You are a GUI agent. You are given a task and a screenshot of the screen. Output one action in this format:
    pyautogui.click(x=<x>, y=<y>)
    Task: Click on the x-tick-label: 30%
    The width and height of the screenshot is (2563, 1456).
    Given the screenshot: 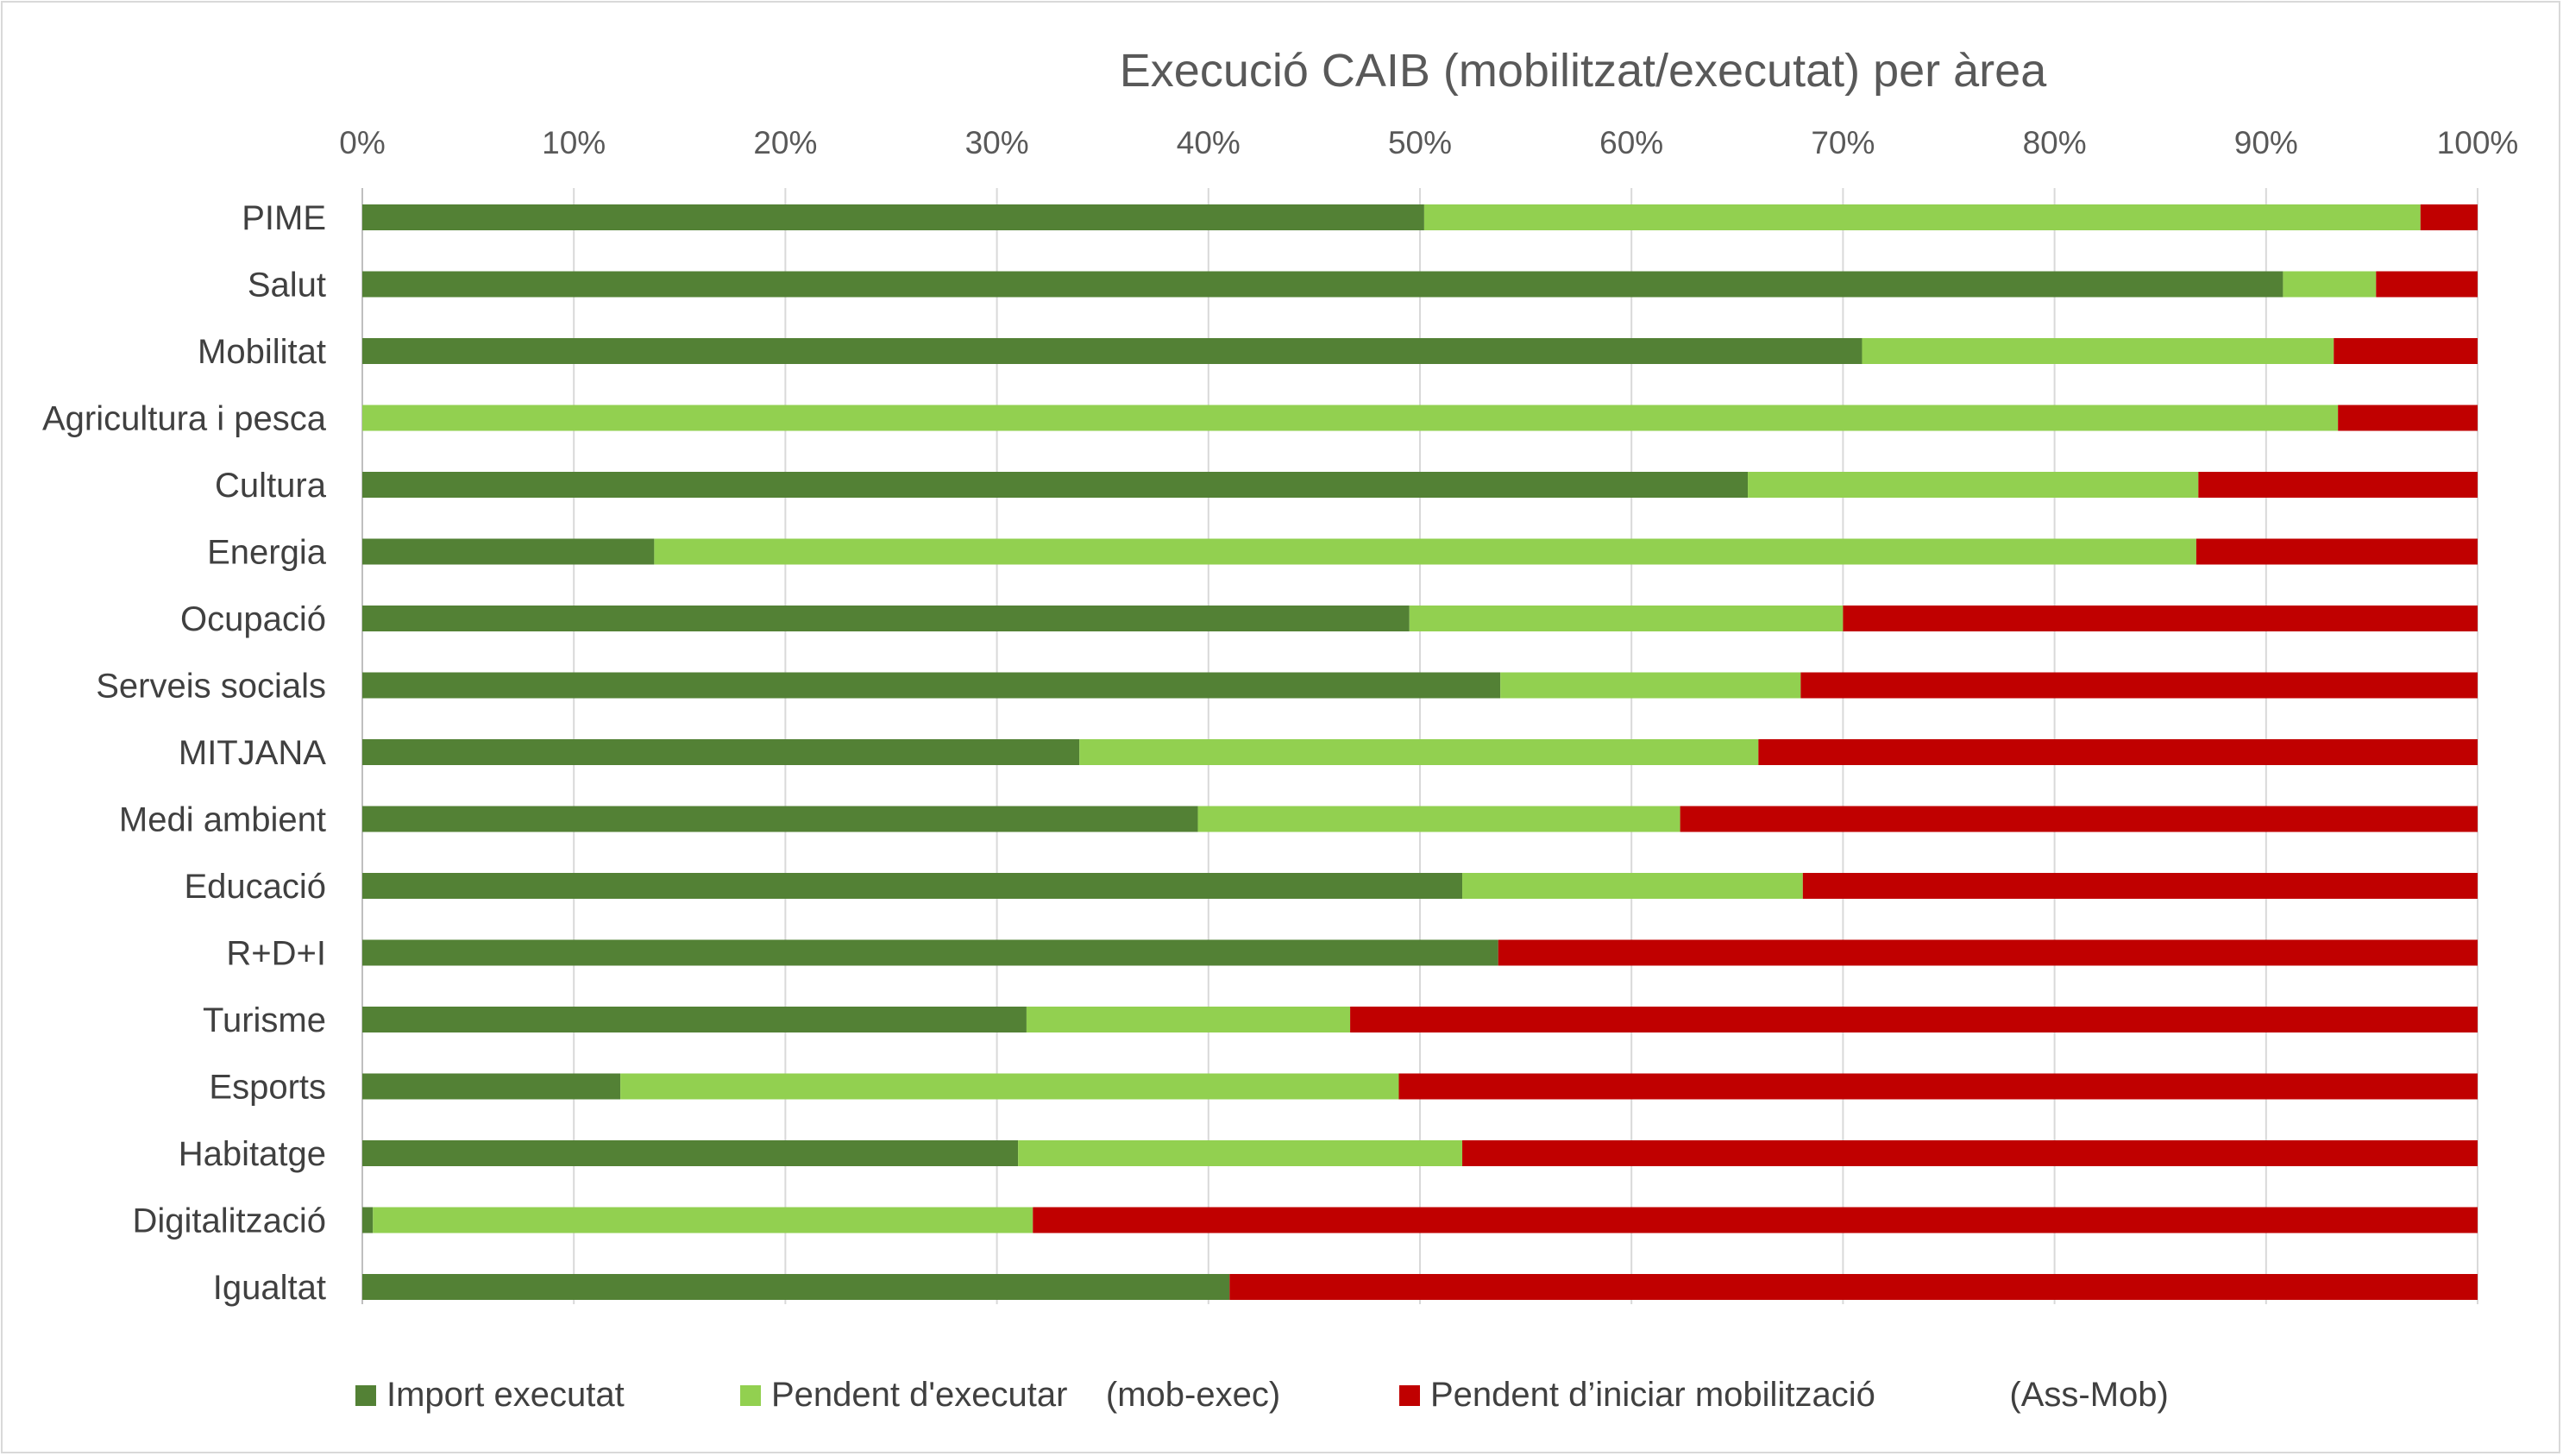 What is the action you would take?
    pyautogui.click(x=997, y=143)
    